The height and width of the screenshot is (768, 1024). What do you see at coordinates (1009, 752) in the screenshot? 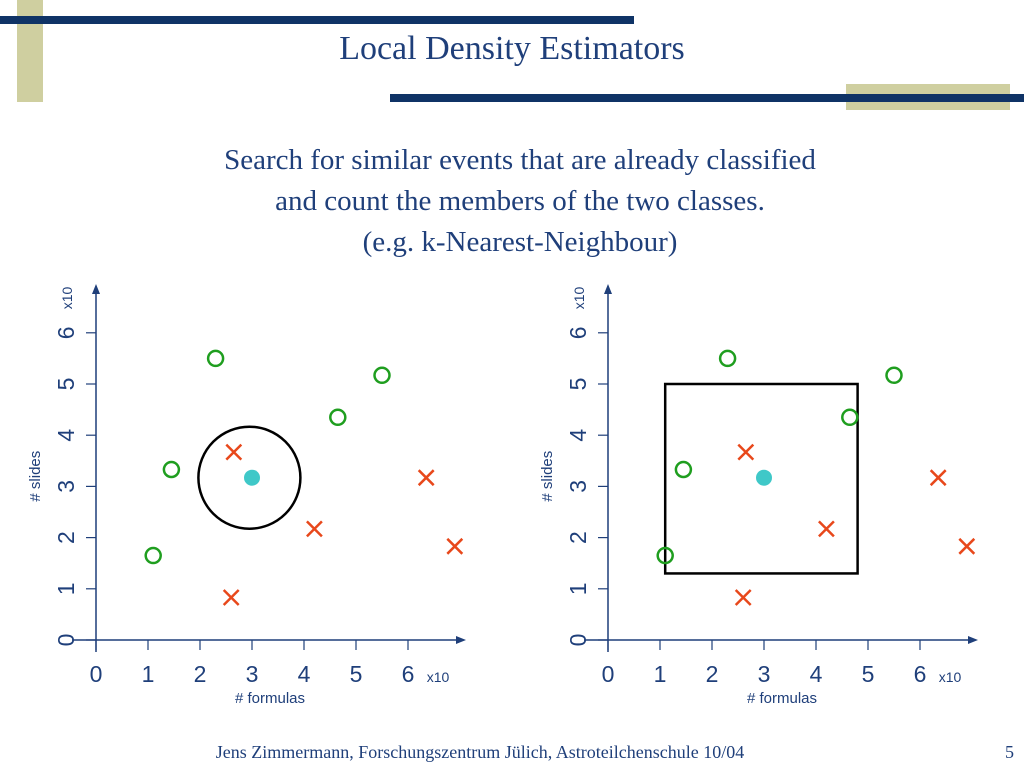
I see `page-number: 5` at bounding box center [1009, 752].